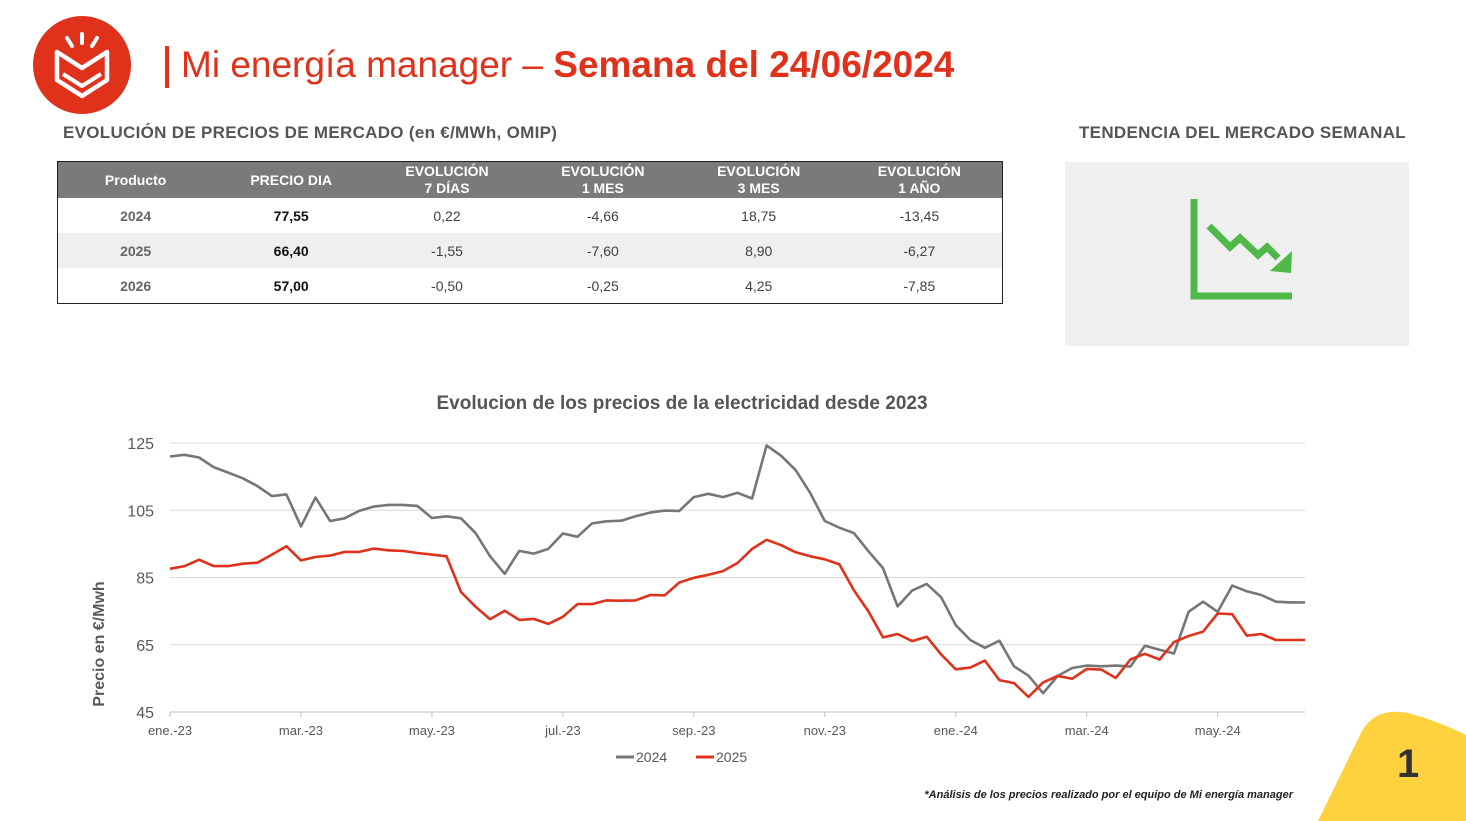 The width and height of the screenshot is (1466, 821). What do you see at coordinates (693, 730) in the screenshot?
I see `x-tick-label: sep.-23` at bounding box center [693, 730].